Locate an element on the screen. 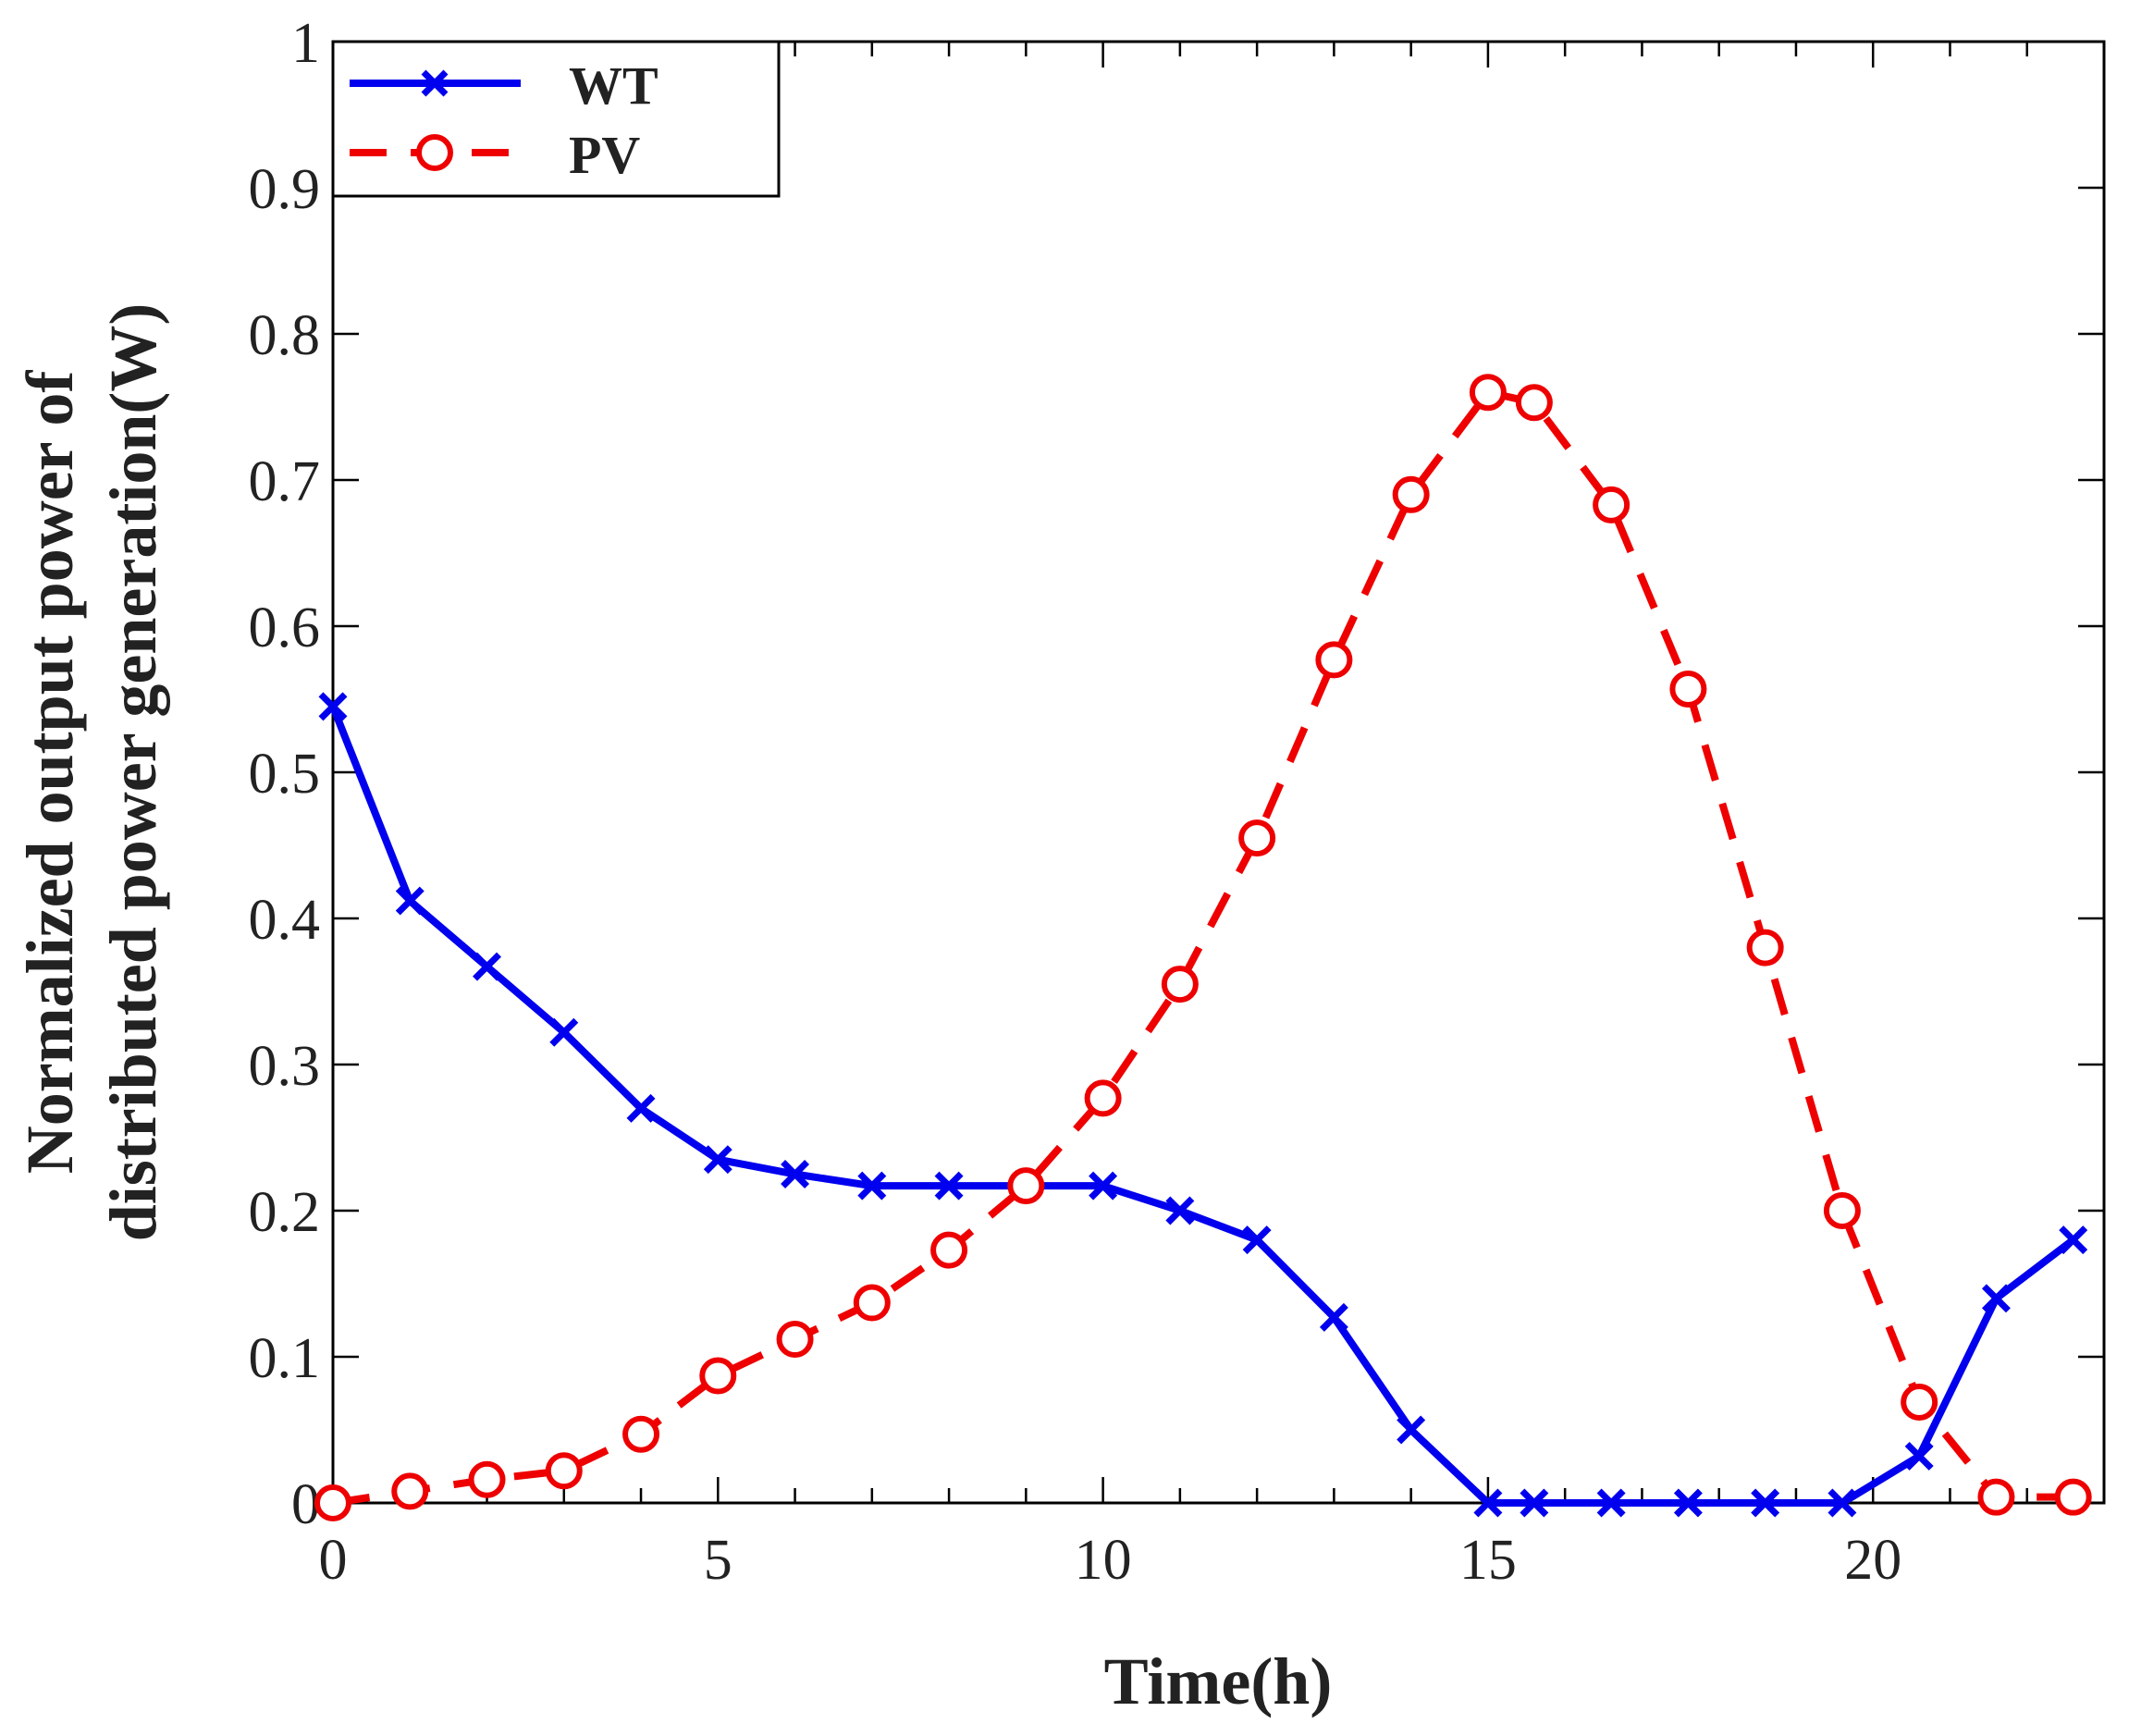 This screenshot has width=2129, height=1736. x-tick-label: 0 is located at coordinates (333, 1560).